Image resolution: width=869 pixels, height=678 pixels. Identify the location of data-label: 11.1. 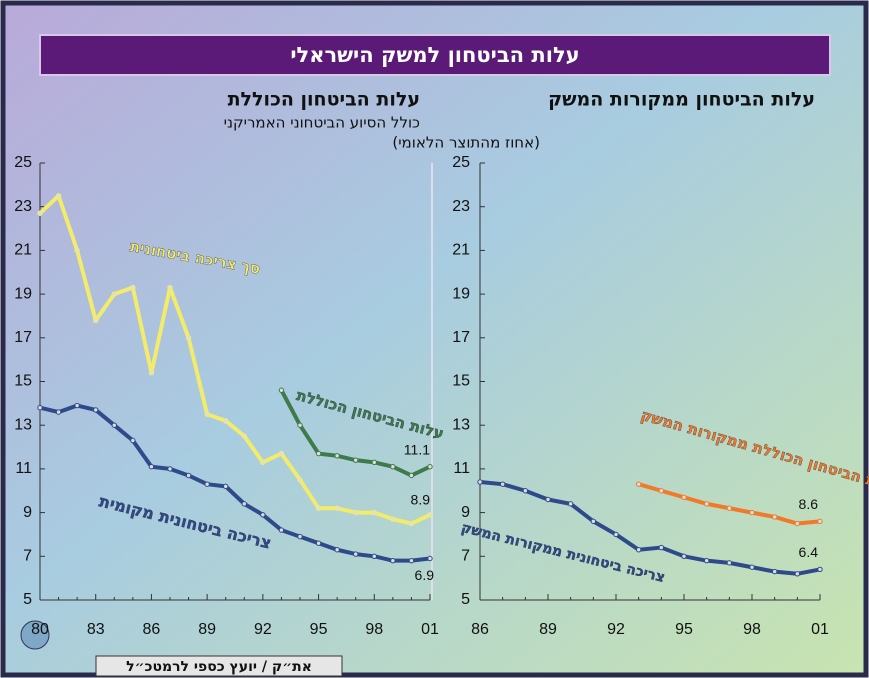
(417, 449).